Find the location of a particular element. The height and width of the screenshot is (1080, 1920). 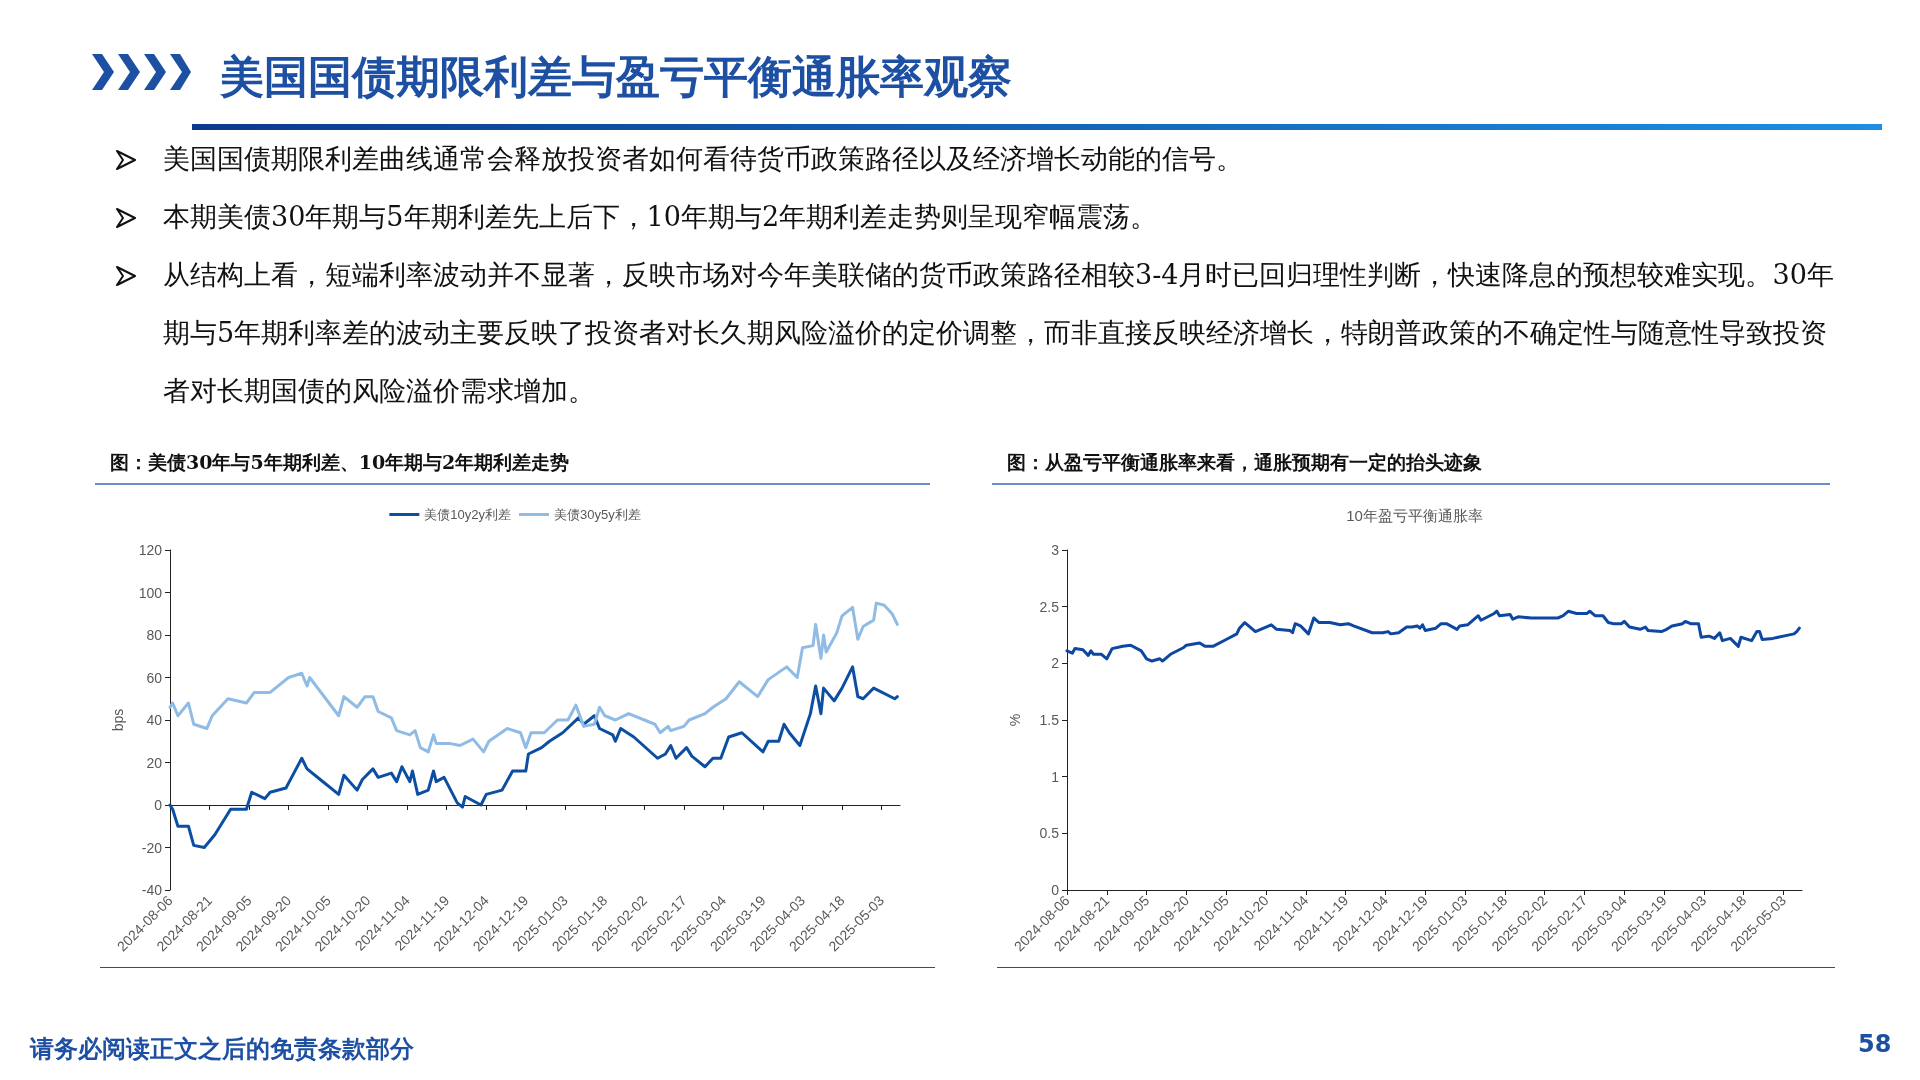

y-axis-title: bps is located at coordinates (118, 720).